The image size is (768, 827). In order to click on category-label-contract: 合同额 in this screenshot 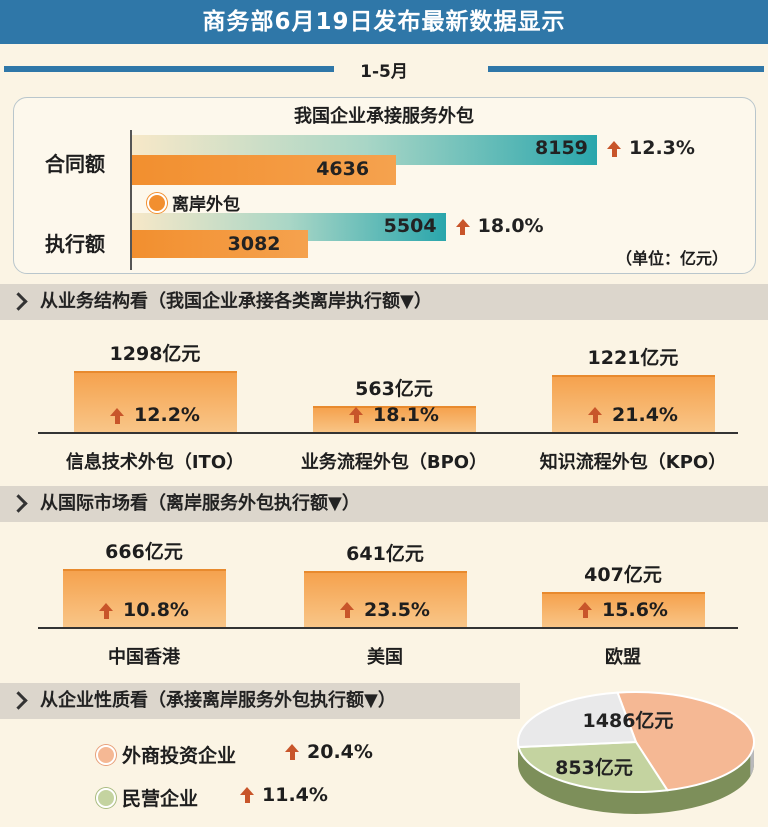, I will do `click(75, 164)`.